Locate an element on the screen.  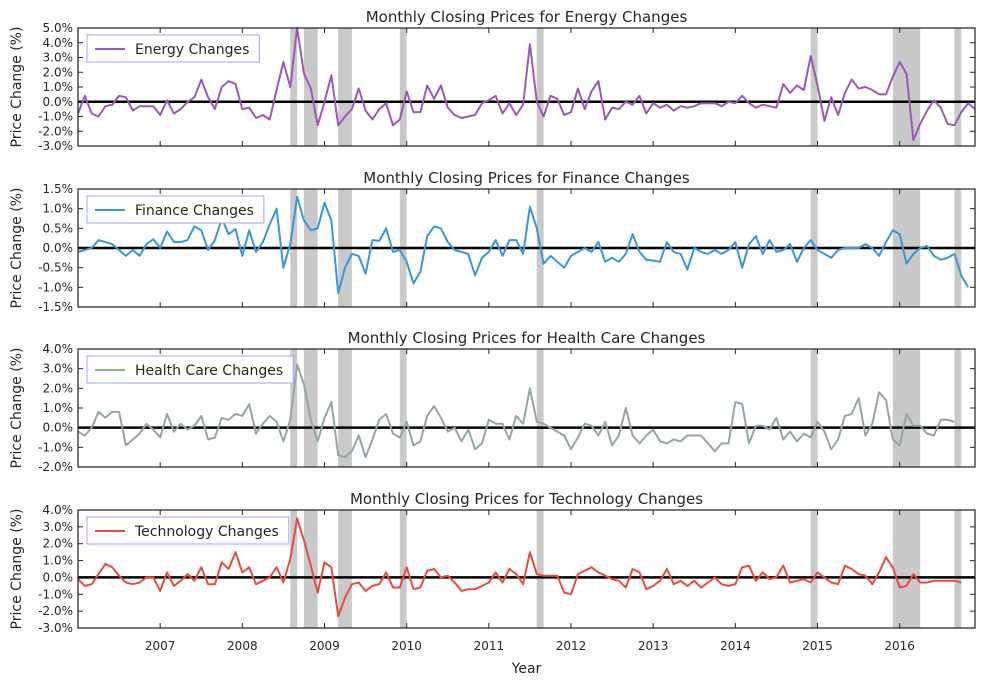
x-tick-label: 2010 is located at coordinates (406, 646).